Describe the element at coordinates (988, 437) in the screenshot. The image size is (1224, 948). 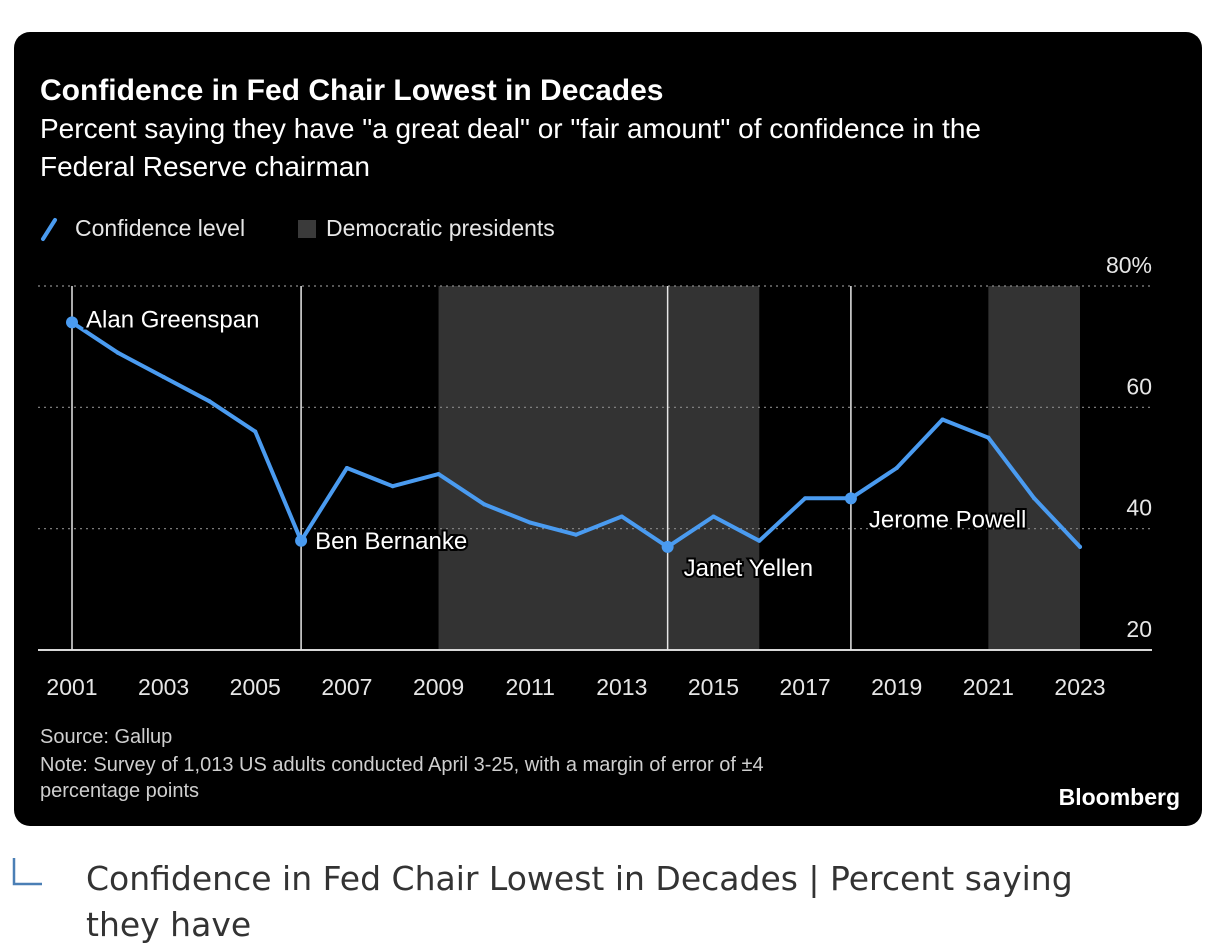
I see `data-point-2021` at that location.